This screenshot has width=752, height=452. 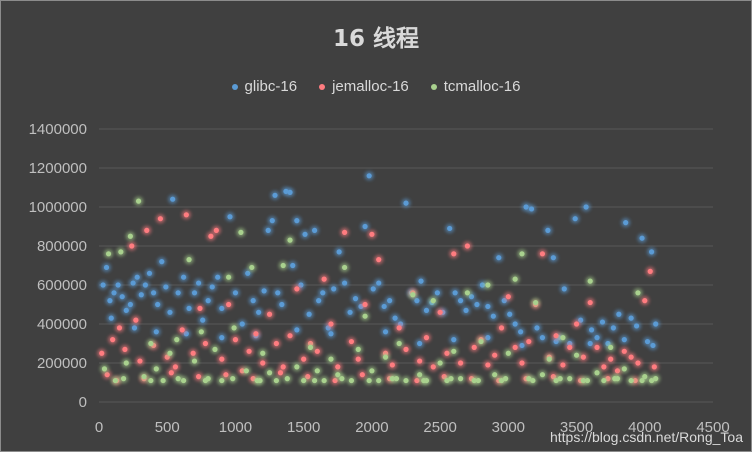 I want to click on chart-legend: glibc-16 jemalloc-16 tcmalloc-16, so click(x=376, y=86).